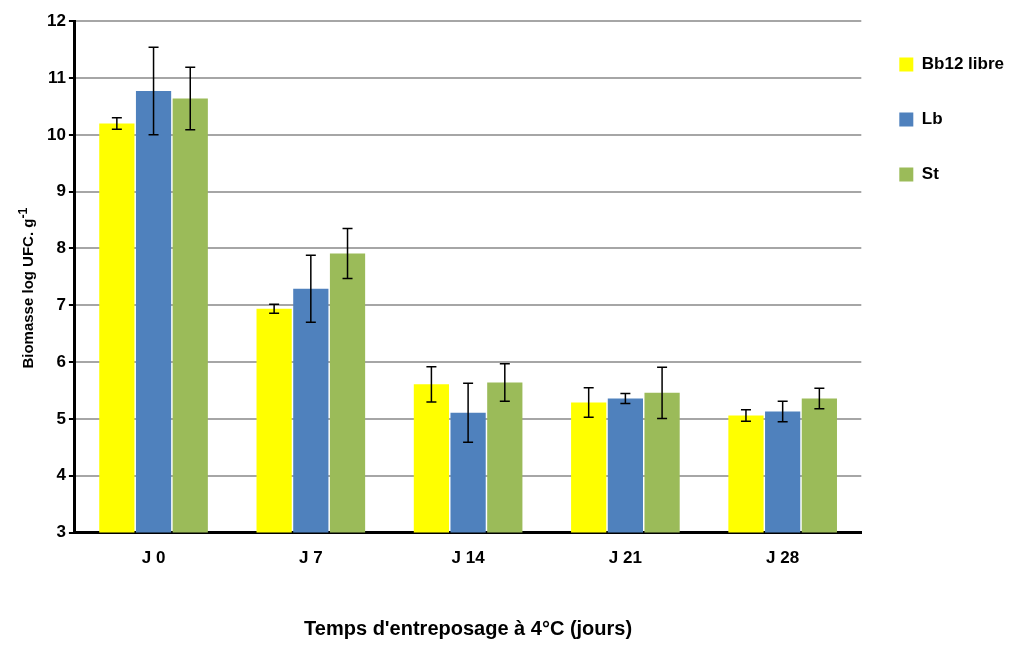 The height and width of the screenshot is (653, 1025). I want to click on y-tick-label: 12, so click(56, 20).